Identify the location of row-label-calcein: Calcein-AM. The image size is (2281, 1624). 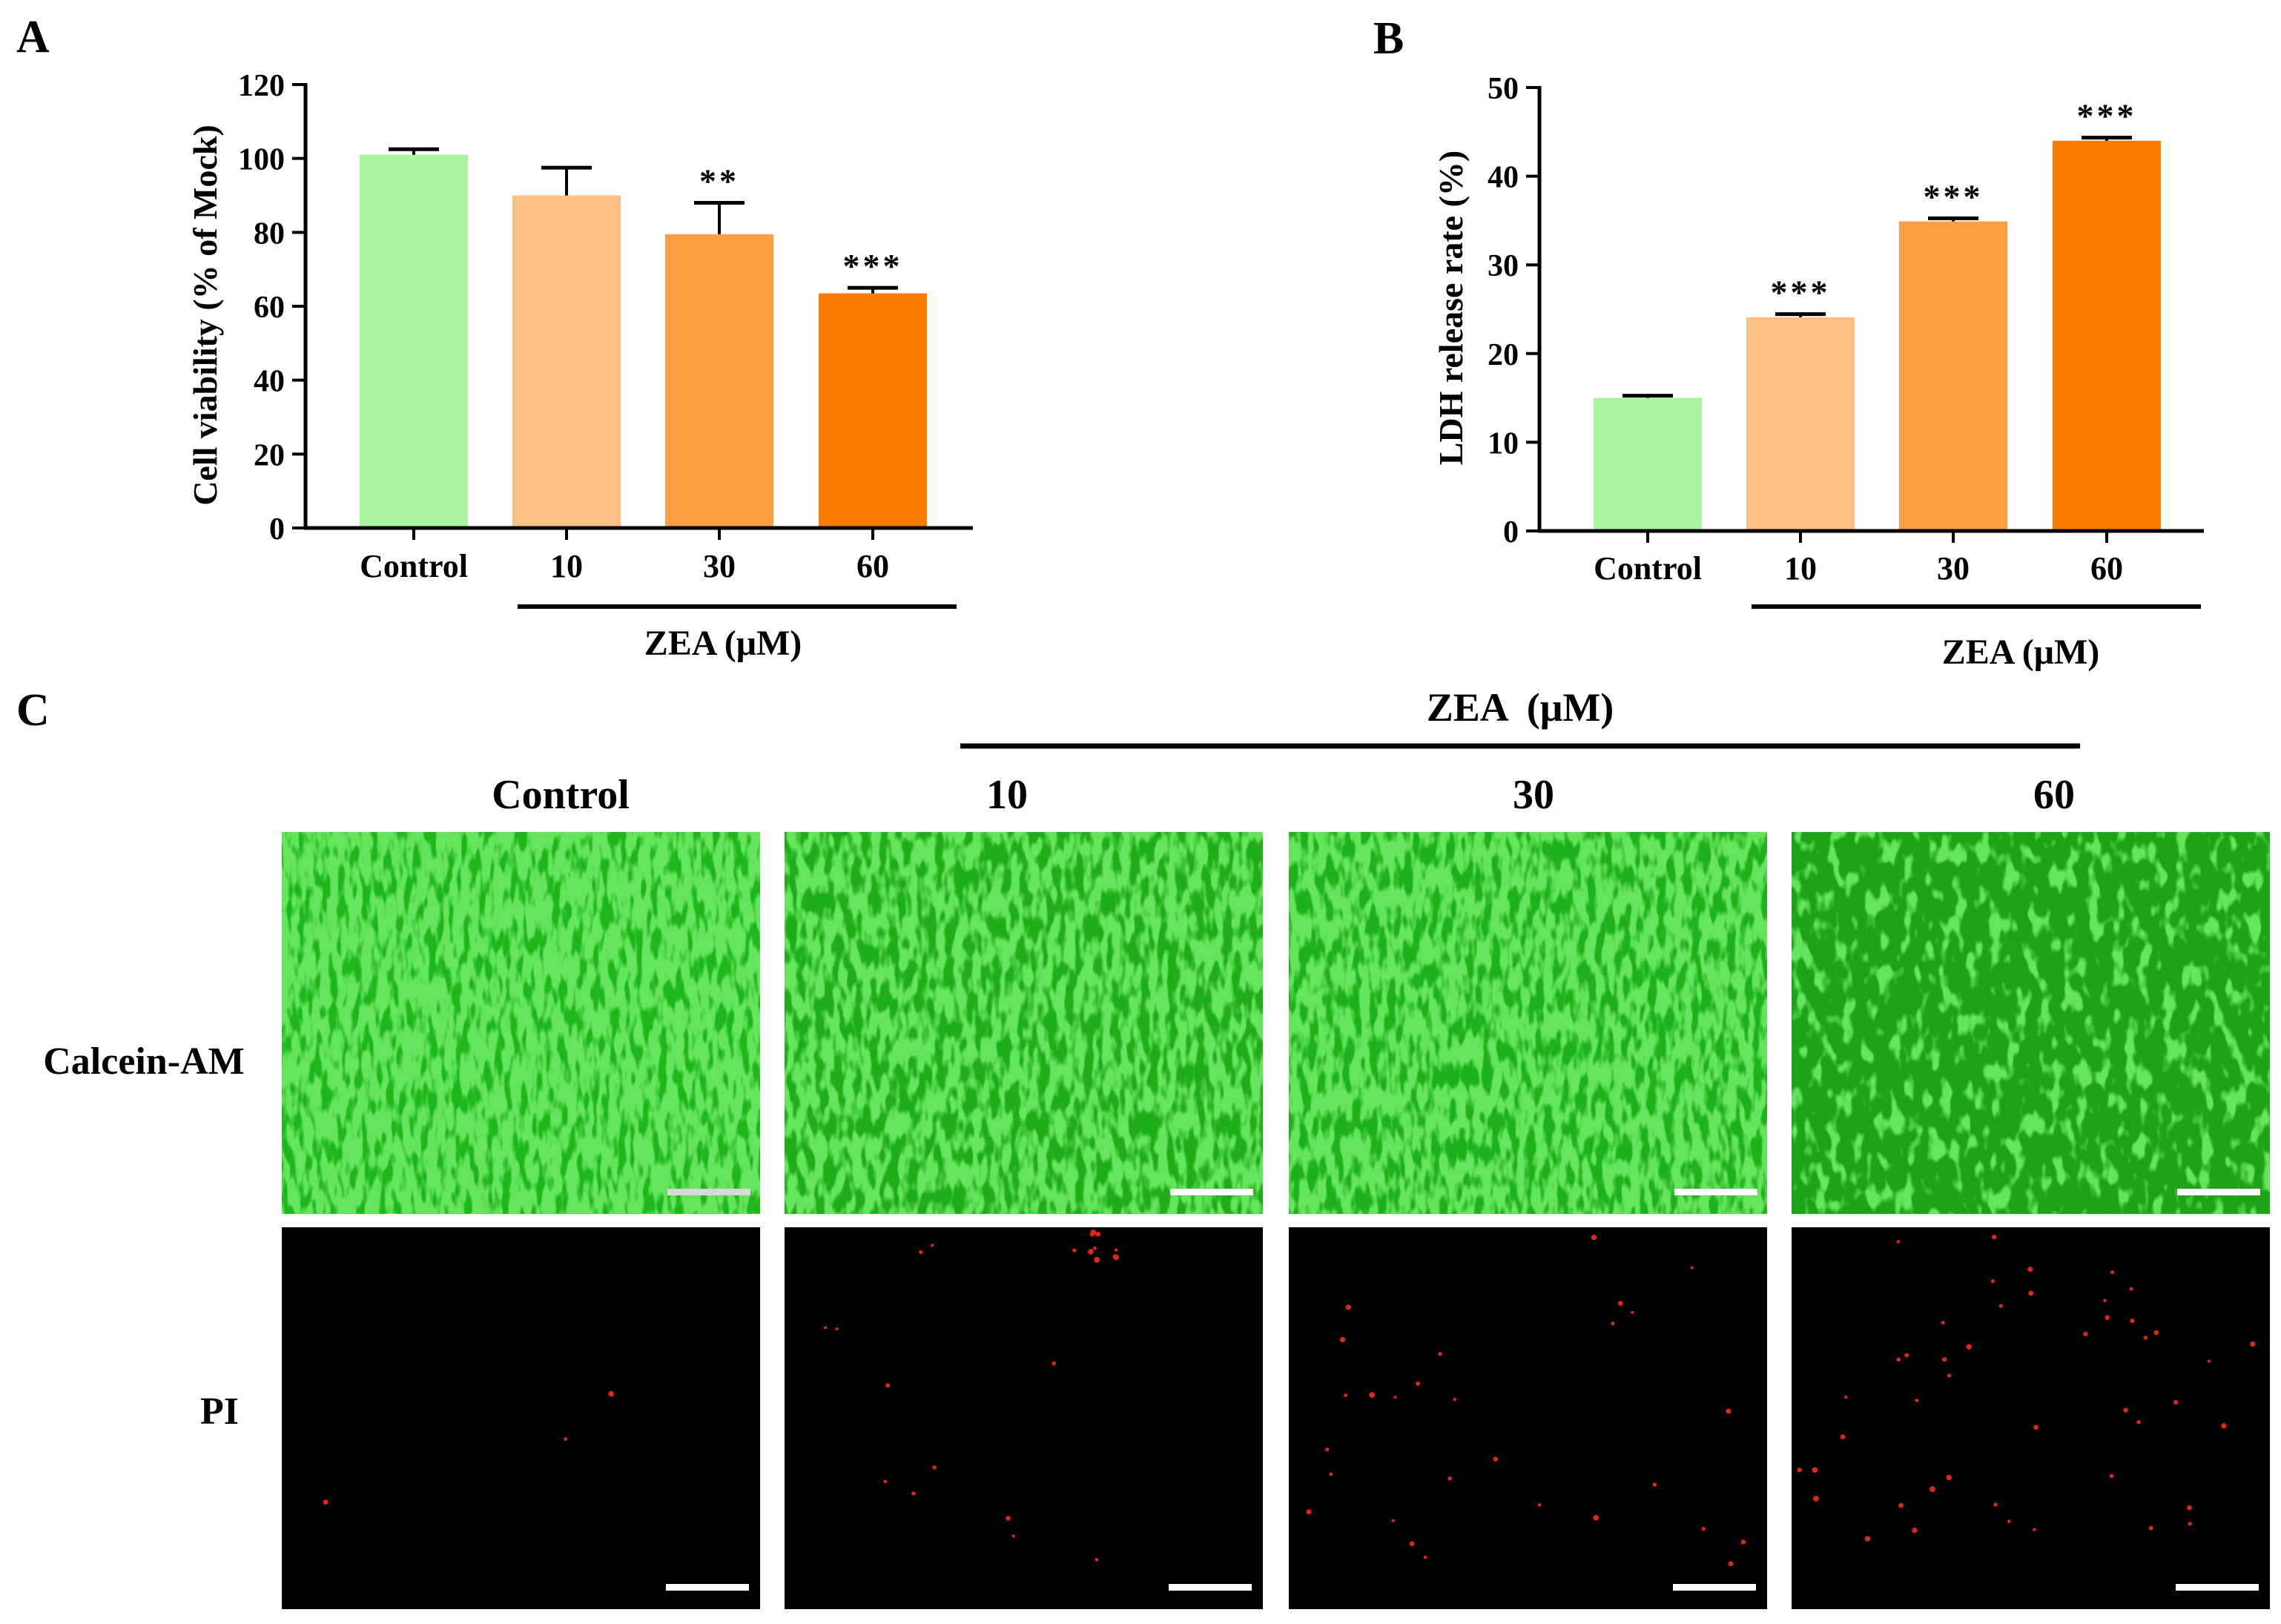
(143, 1062).